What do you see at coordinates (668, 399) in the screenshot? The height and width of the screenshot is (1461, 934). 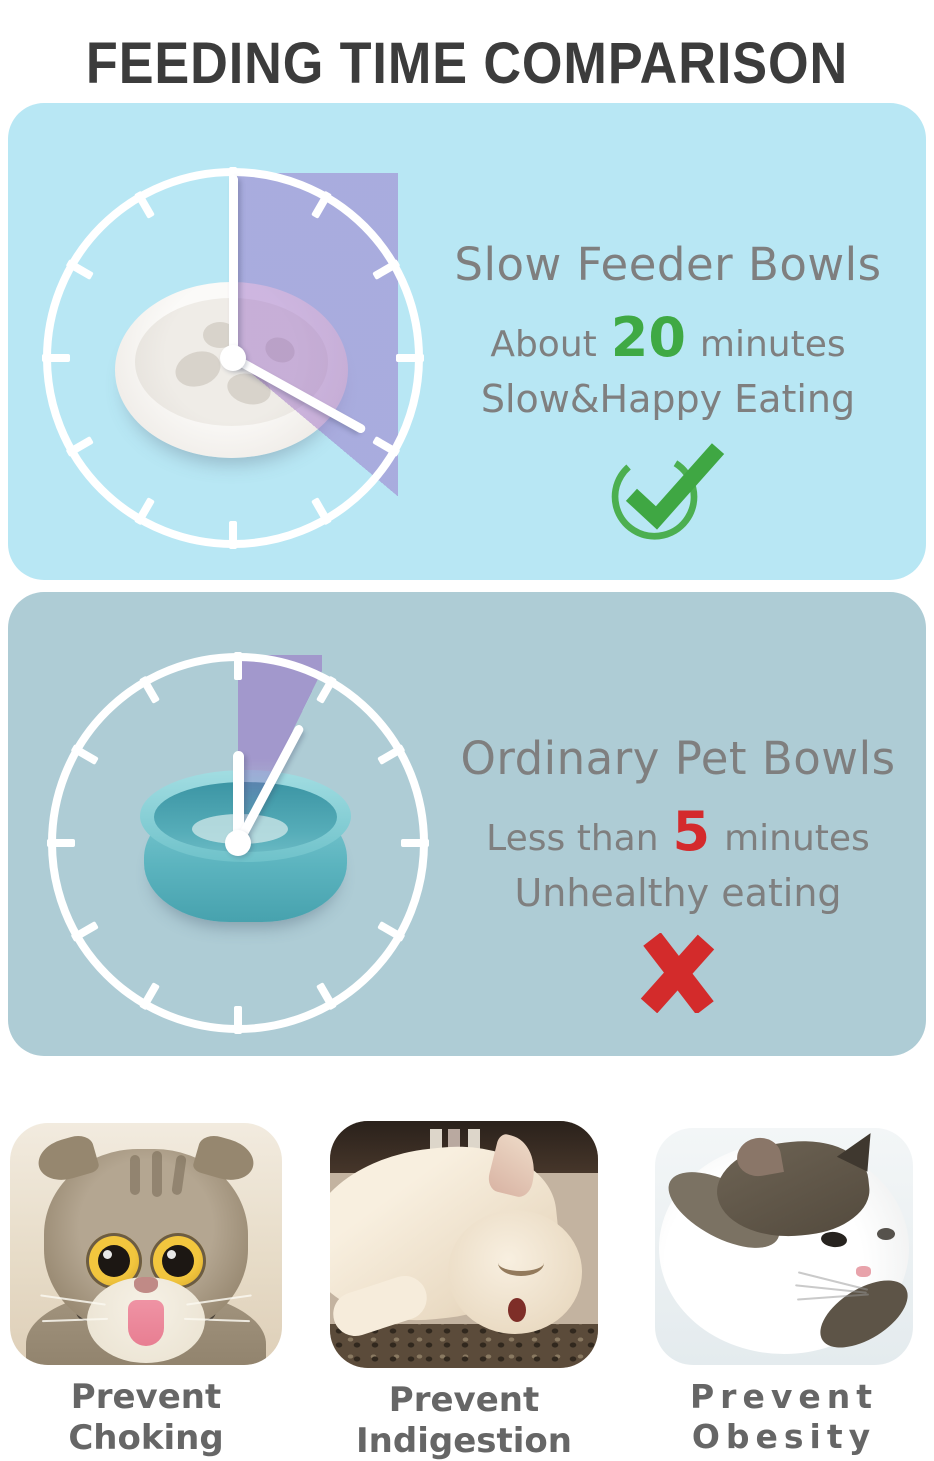 I see `panel-note: Slow&Happy Eating` at bounding box center [668, 399].